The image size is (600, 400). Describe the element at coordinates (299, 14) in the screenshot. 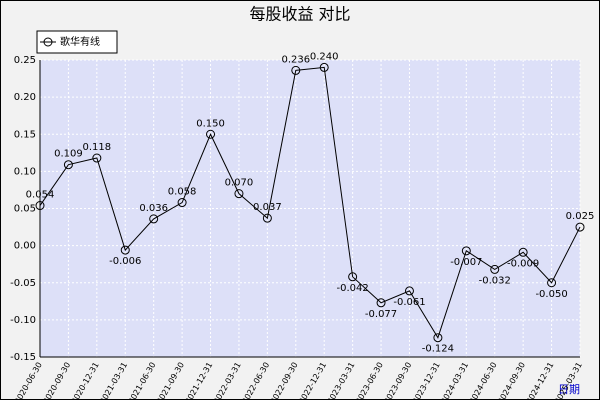

I see `chart-title: 每股收益 对比` at that location.